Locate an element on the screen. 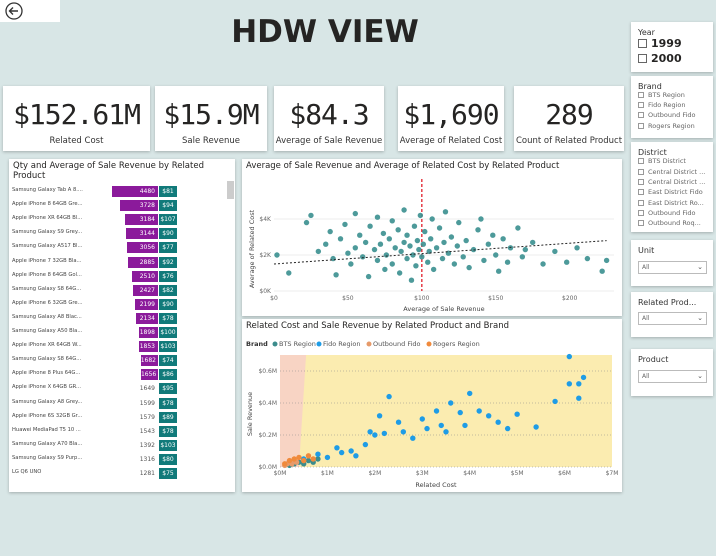 This screenshot has height=556, width=716. year-option-1999: 1999 is located at coordinates (660, 43).